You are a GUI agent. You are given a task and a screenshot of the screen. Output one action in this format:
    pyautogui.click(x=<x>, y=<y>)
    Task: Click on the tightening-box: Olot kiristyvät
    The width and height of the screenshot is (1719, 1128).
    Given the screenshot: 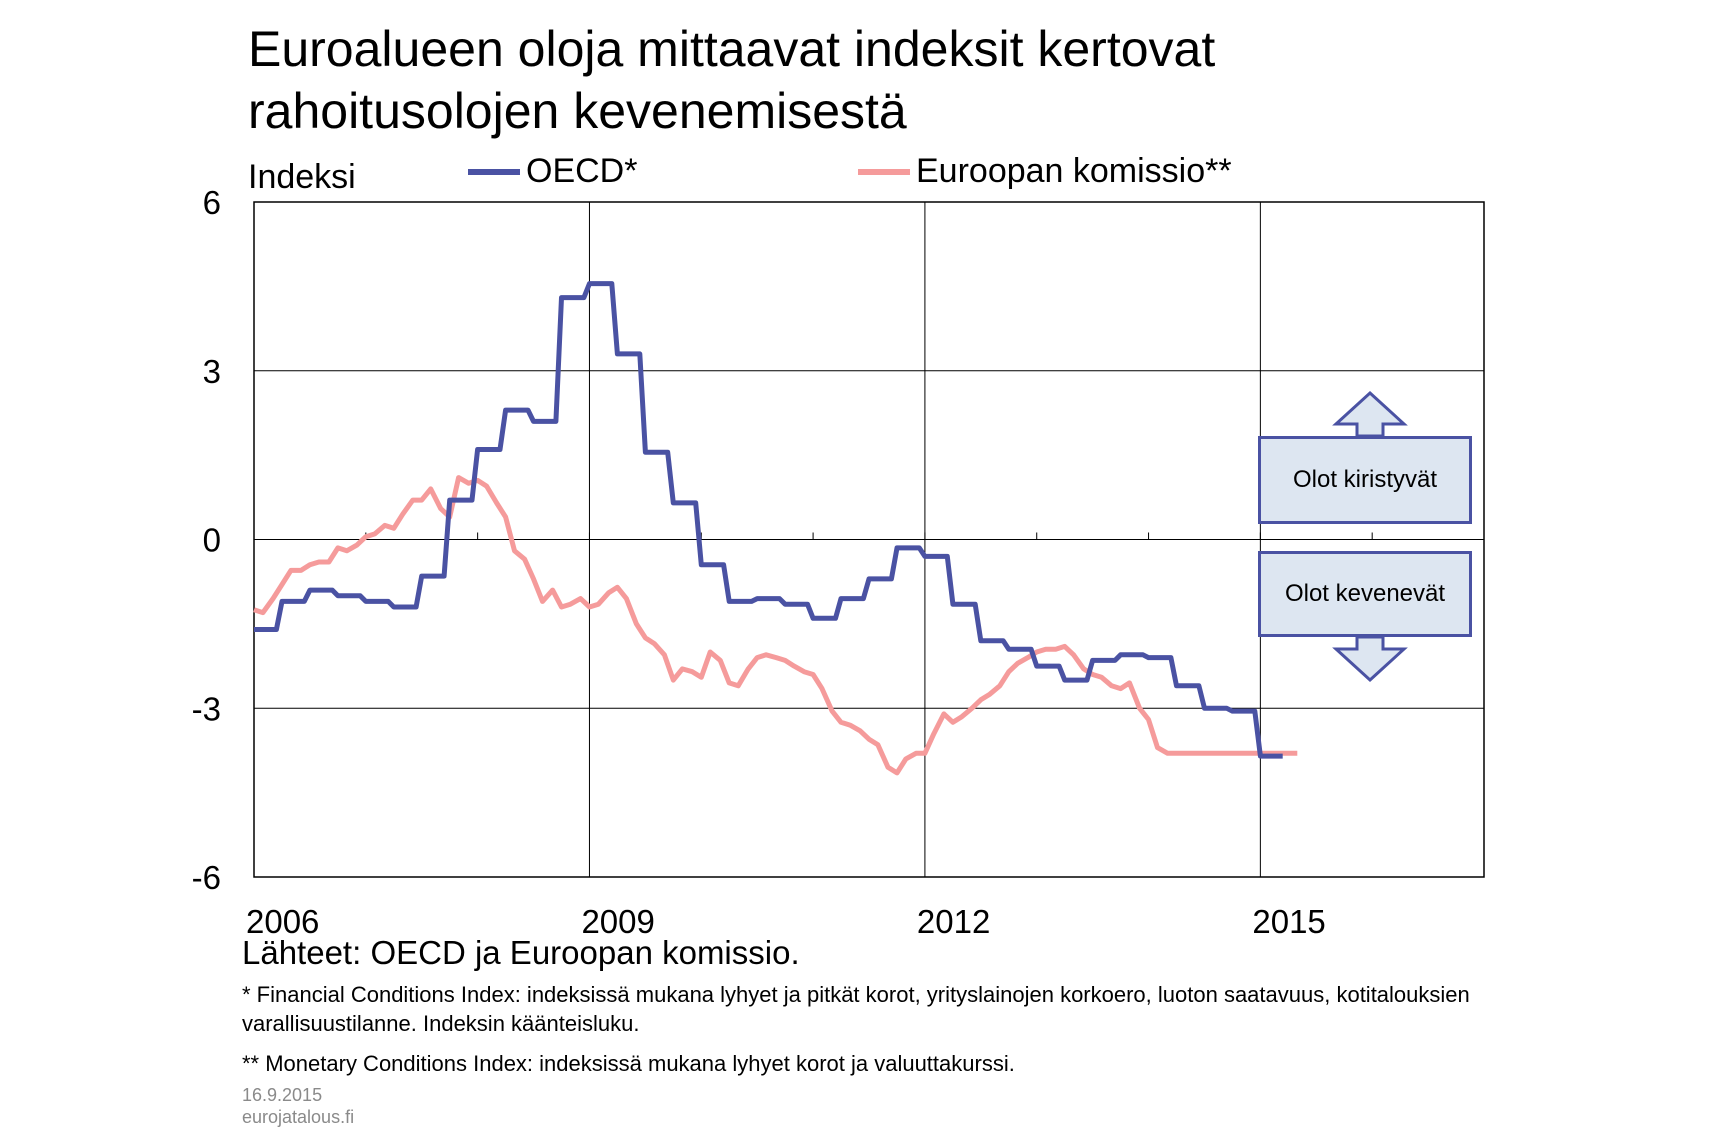 What is the action you would take?
    pyautogui.click(x=1365, y=480)
    